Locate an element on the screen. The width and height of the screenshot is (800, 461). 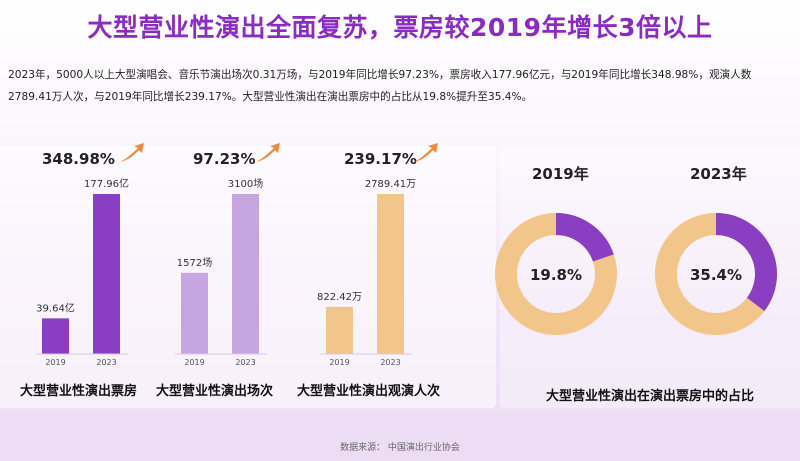
revenue-bar-2019 is located at coordinates (55, 336).